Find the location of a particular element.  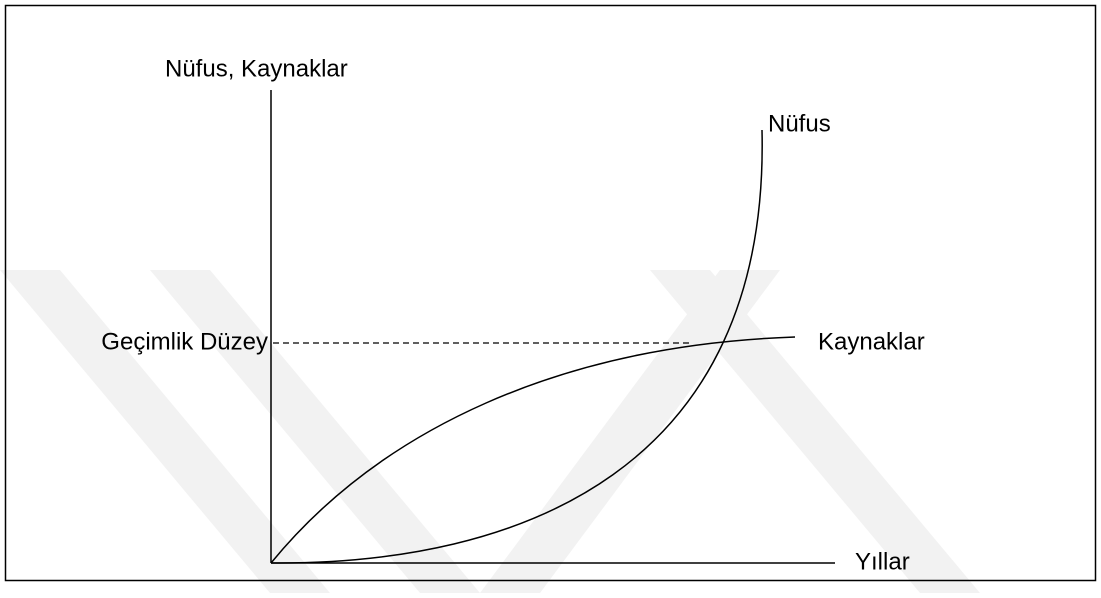

population-label: Nüfus is located at coordinates (799, 123).